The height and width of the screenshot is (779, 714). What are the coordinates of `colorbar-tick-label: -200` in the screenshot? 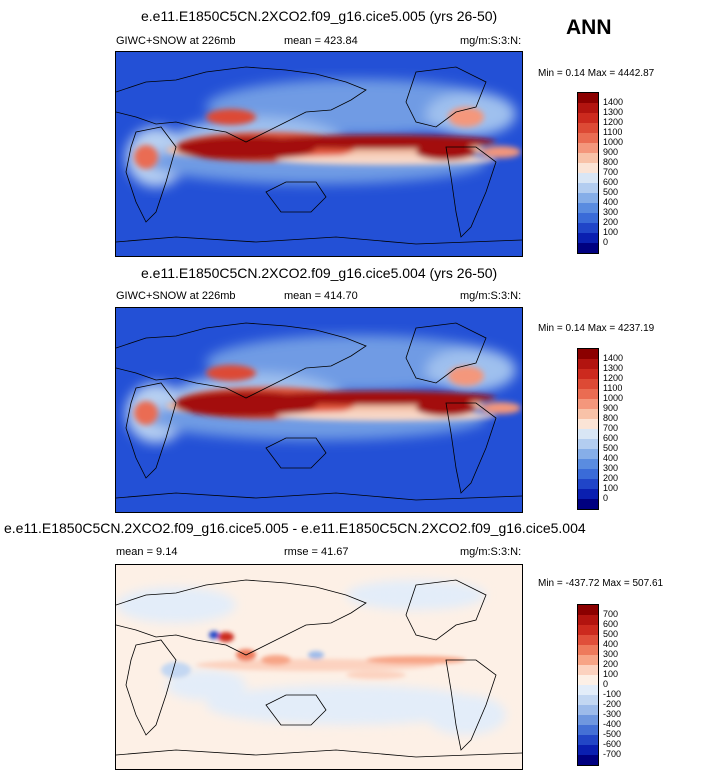 It's located at (612, 704).